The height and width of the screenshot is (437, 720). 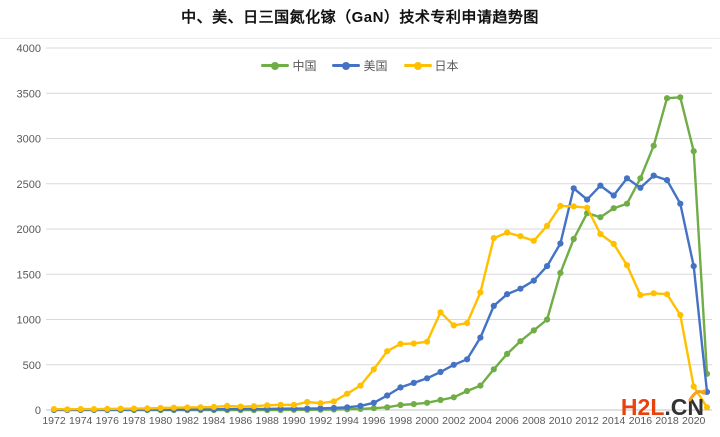 What do you see at coordinates (29, 185) in the screenshot?
I see `svg-text: 2500` at bounding box center [29, 185].